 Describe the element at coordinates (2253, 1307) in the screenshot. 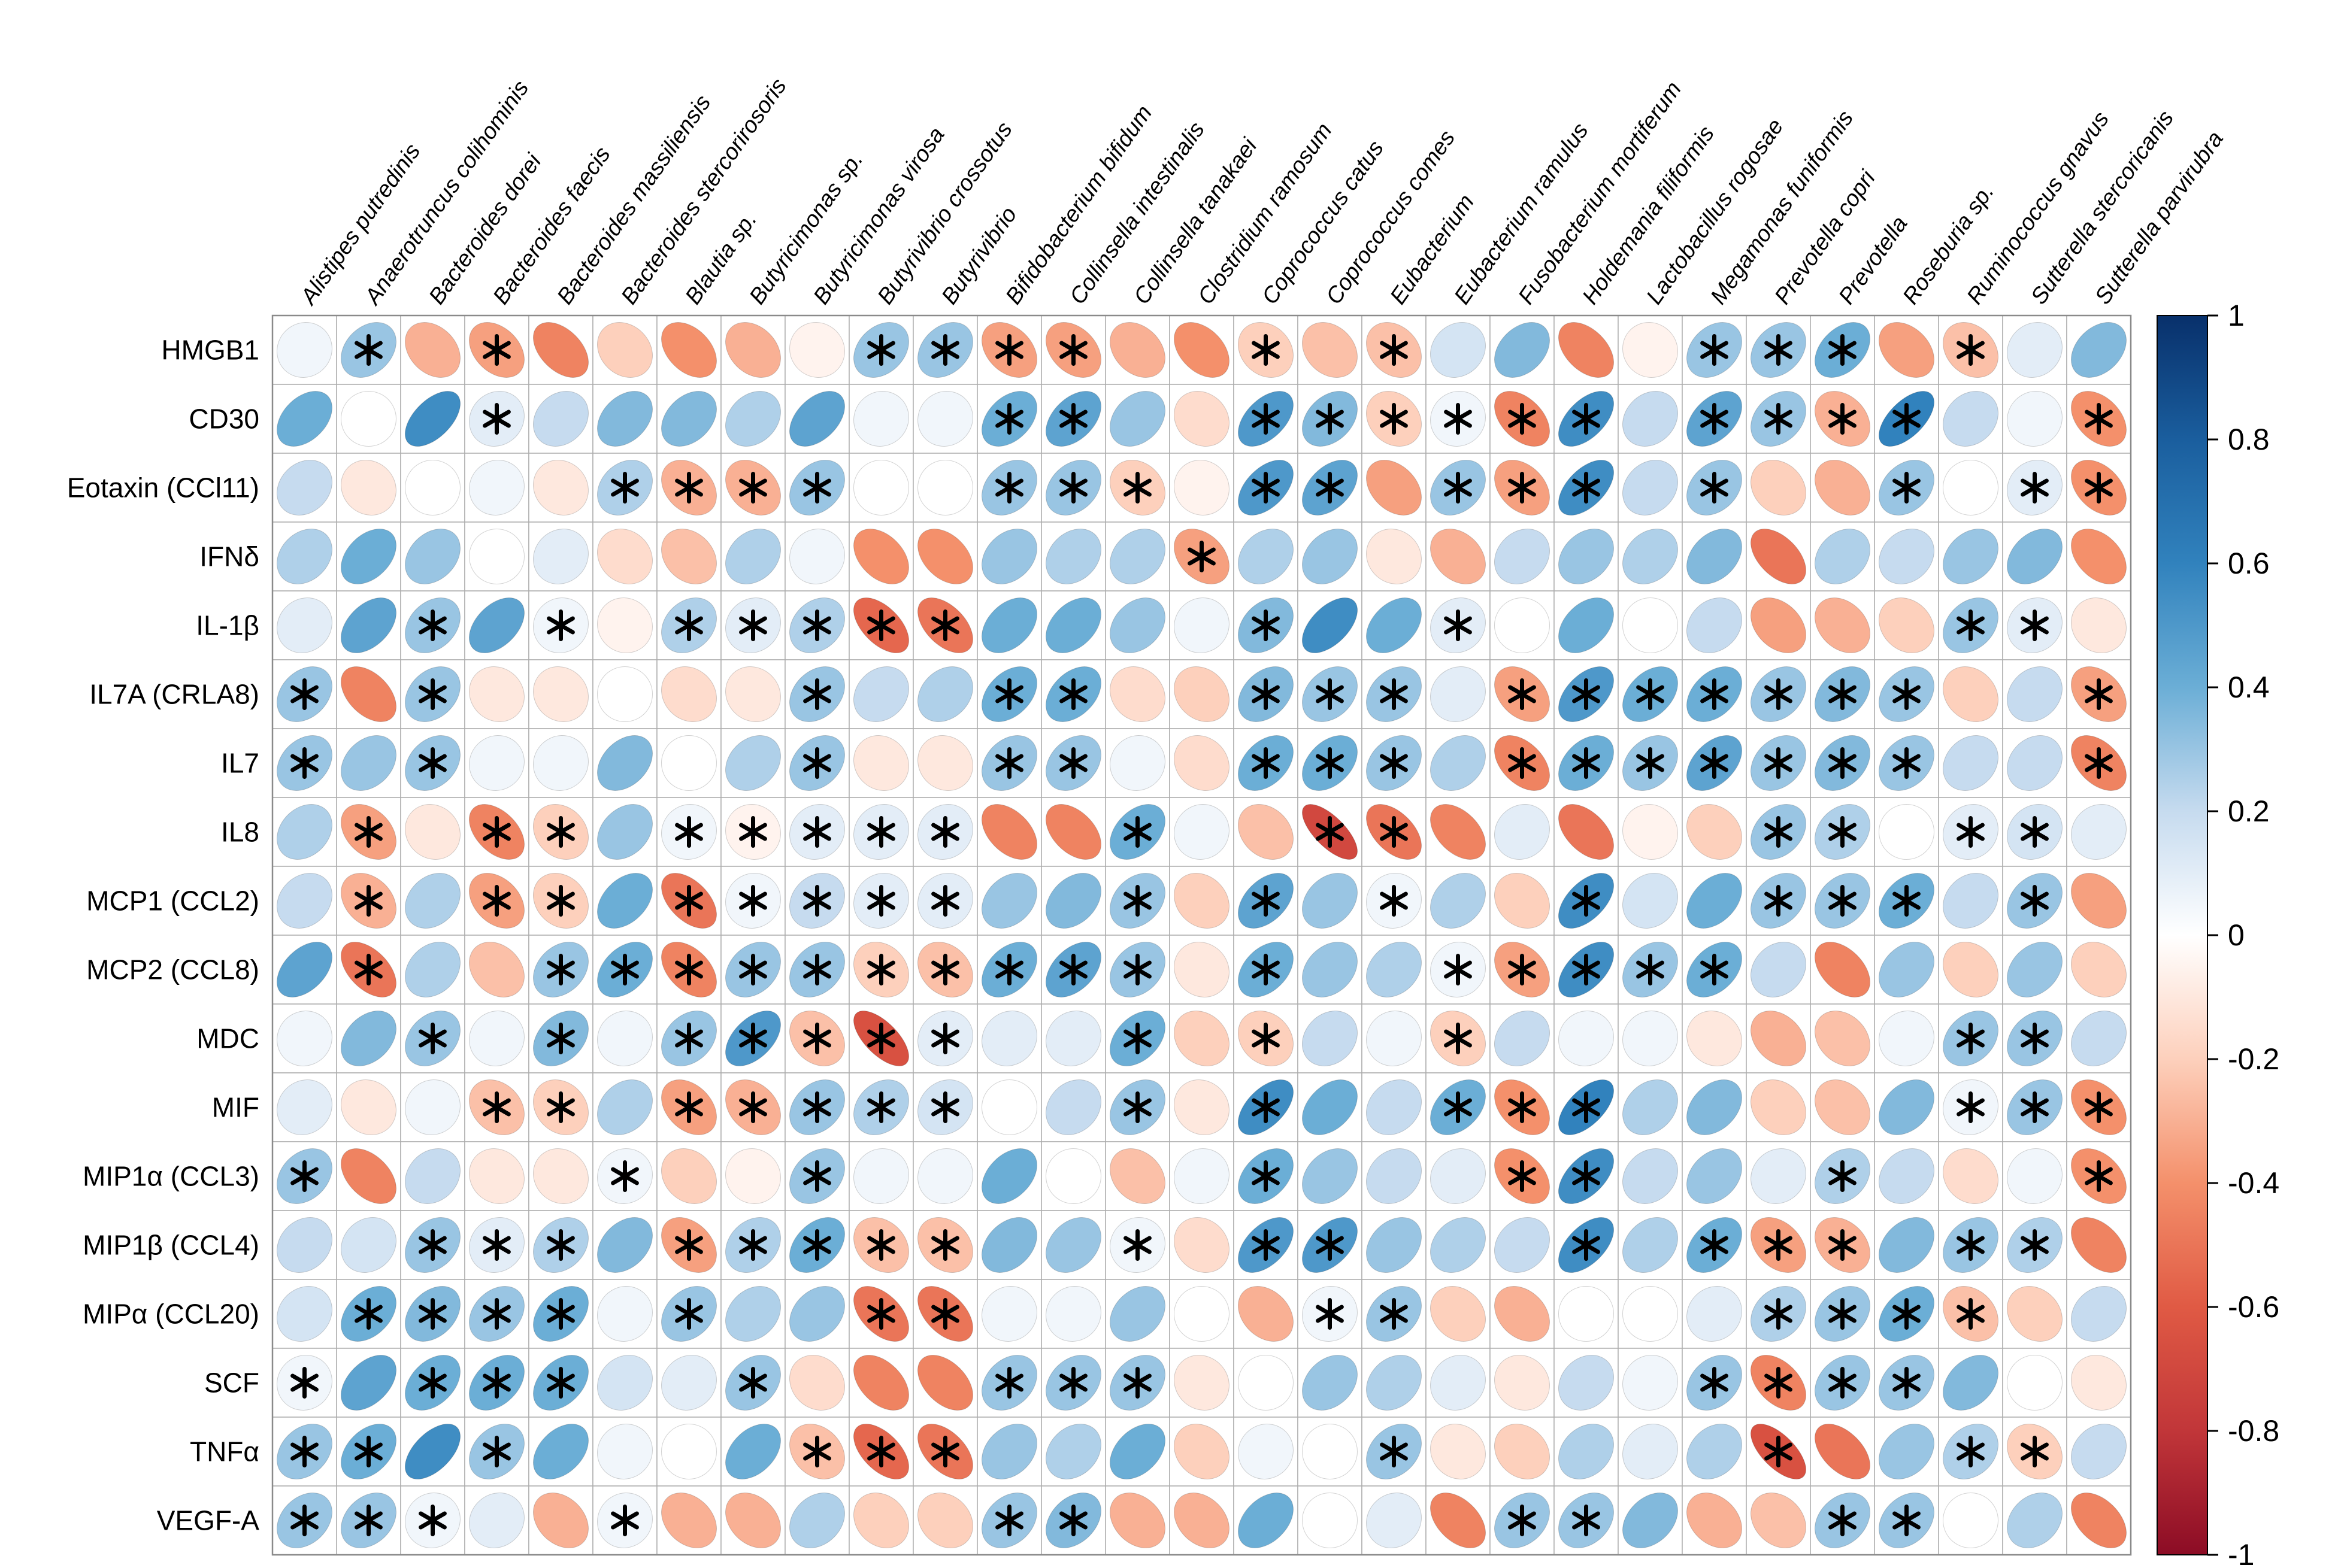

I see `colorbar-tick-label: -0.6` at that location.